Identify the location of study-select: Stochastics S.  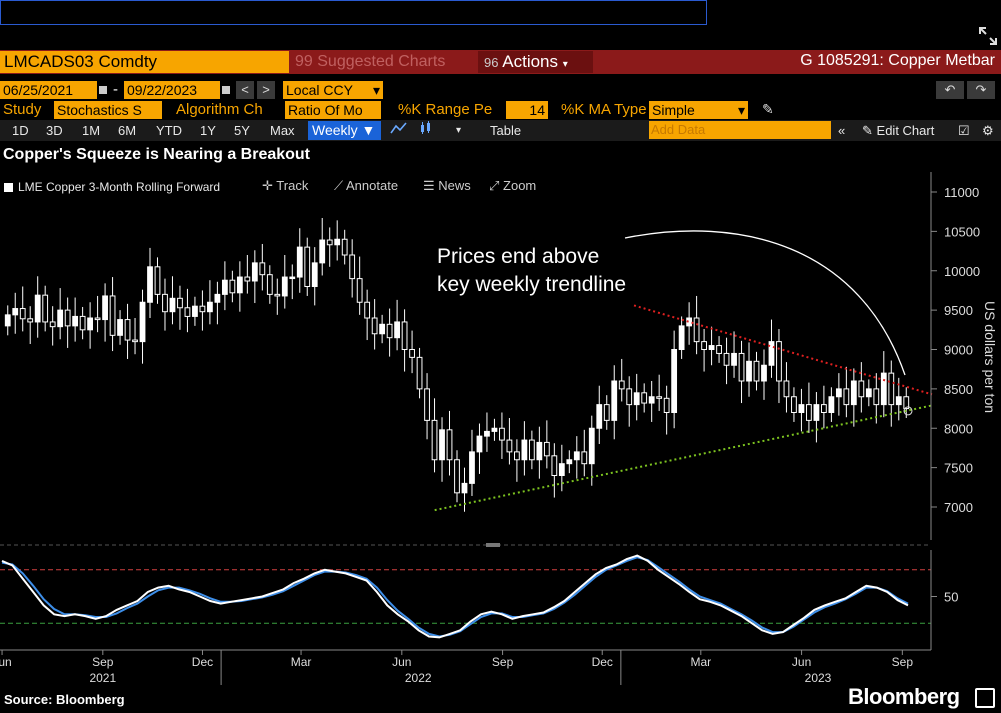
(108, 110).